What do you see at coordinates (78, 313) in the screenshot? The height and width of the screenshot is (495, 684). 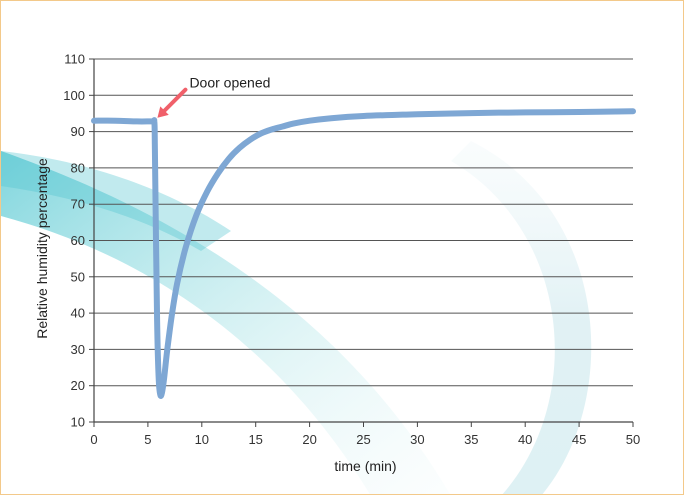 I see `y-tick-label-40: 40` at bounding box center [78, 313].